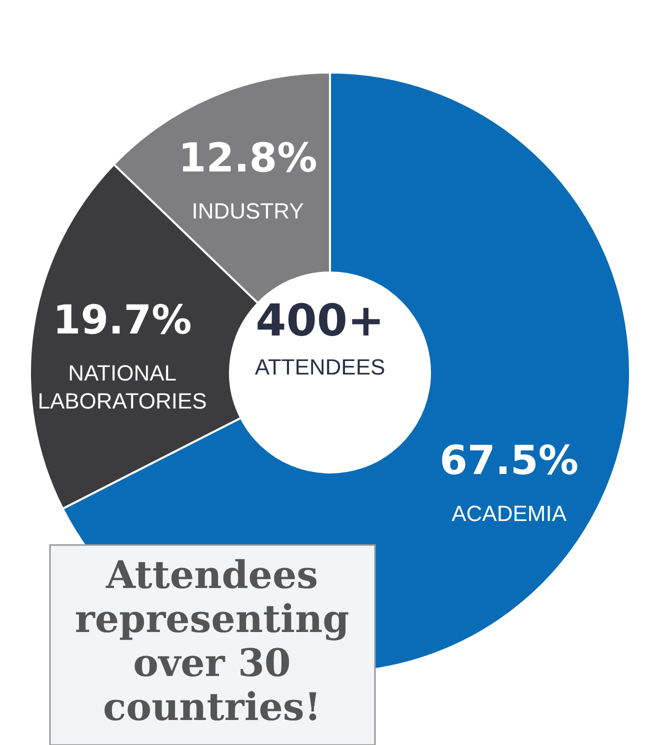 This screenshot has height=745, width=660. What do you see at coordinates (320, 321) in the screenshot?
I see `text: 400+` at bounding box center [320, 321].